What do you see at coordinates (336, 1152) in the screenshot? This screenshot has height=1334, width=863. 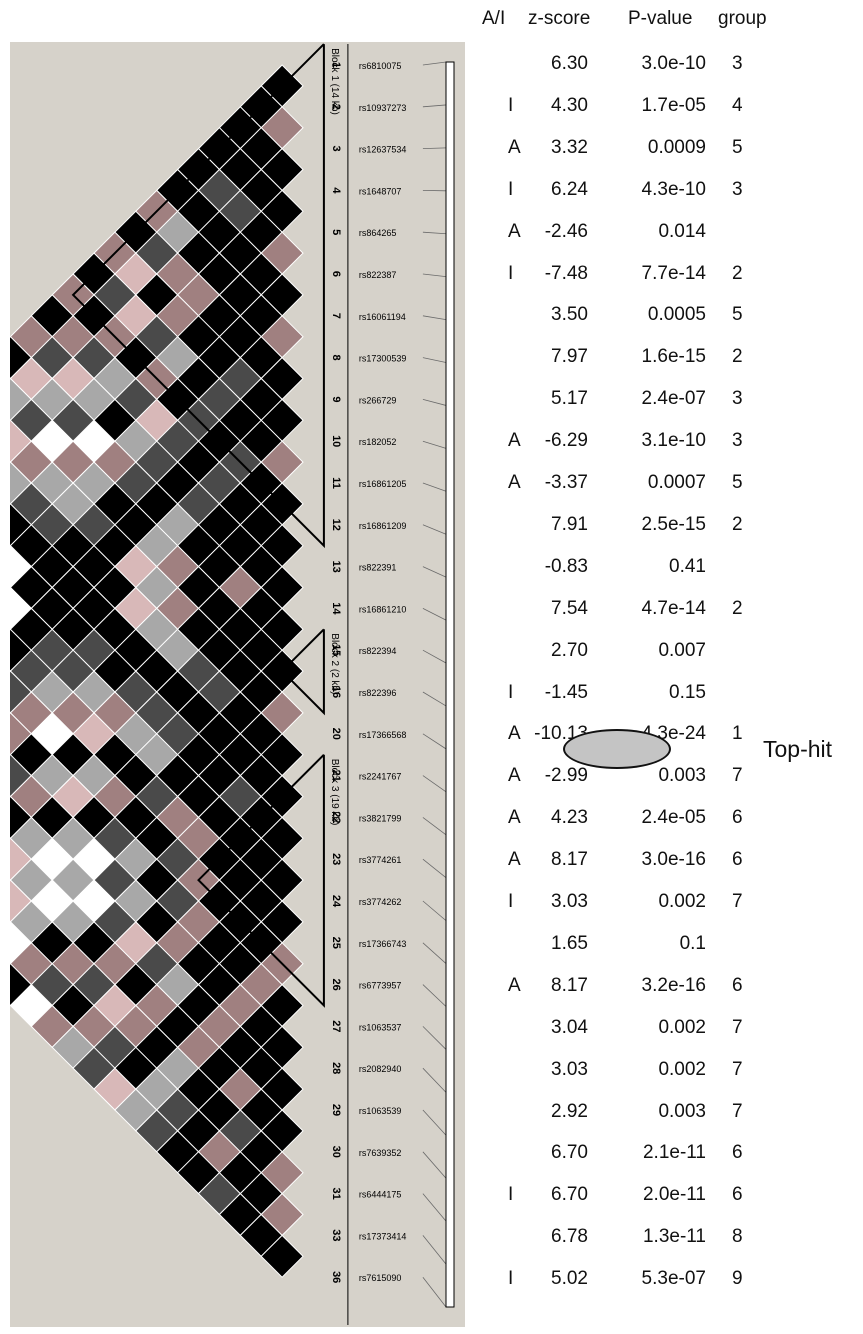 I see `marker-index: 30` at bounding box center [336, 1152].